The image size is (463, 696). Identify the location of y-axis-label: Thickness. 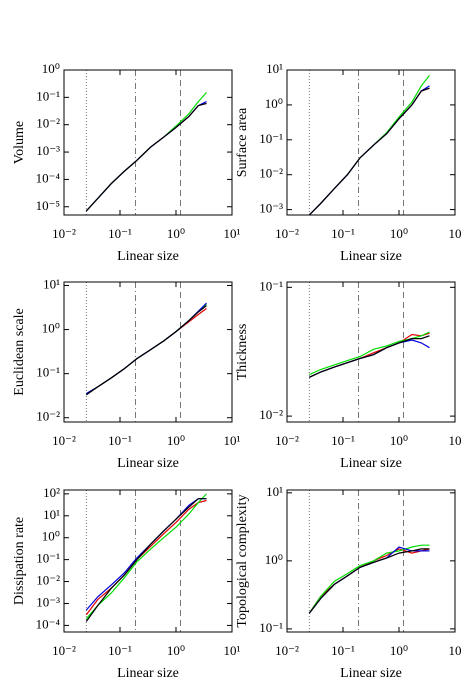
(242, 352).